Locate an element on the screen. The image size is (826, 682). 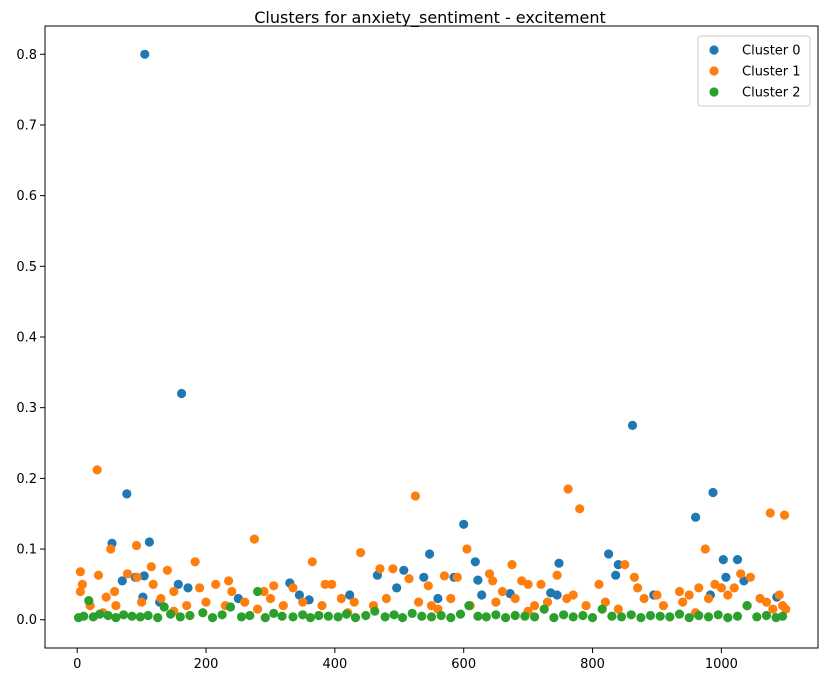
y-tick-label: 0.7 is located at coordinates (26, 125).